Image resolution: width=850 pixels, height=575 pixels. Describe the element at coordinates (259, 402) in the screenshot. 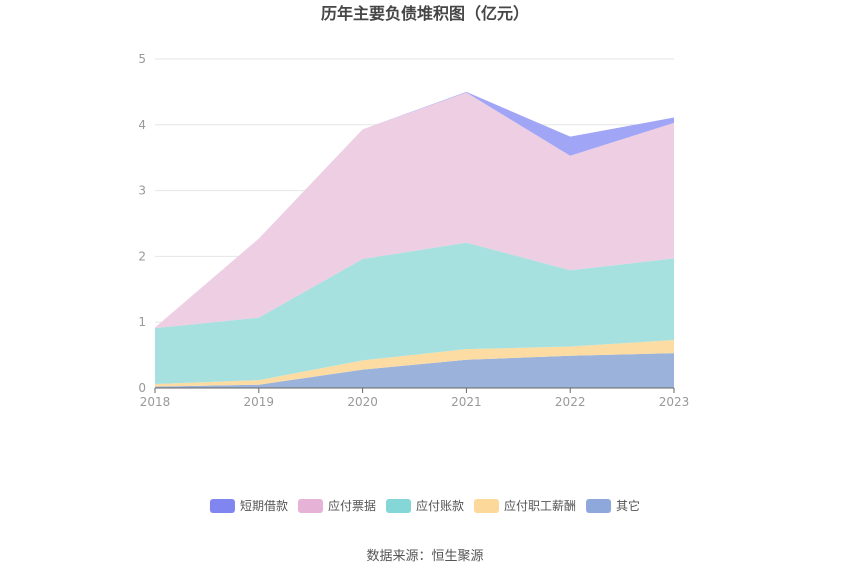

I see `x-tick-label: 2019` at that location.